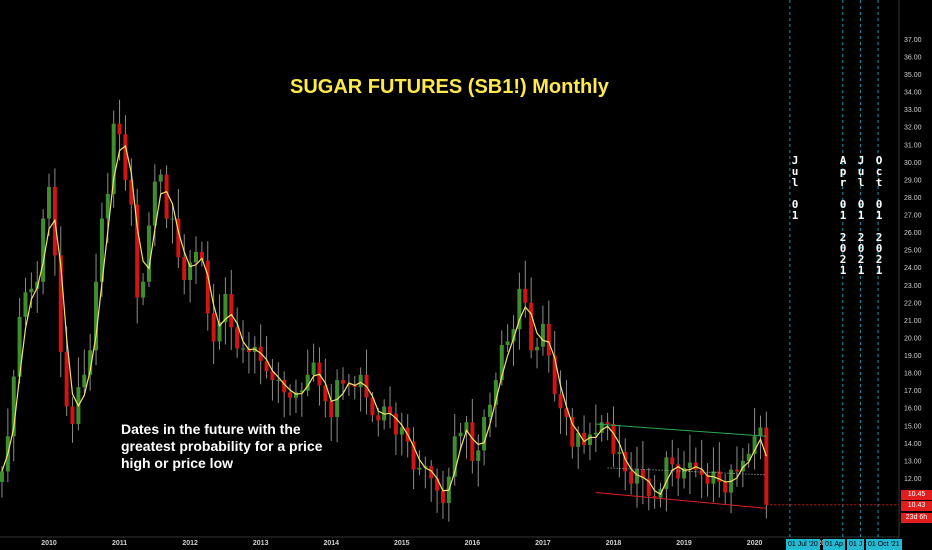 This screenshot has height=550, width=932. Describe the element at coordinates (913, 216) in the screenshot. I see `y-tick-label: 27.00` at that location.